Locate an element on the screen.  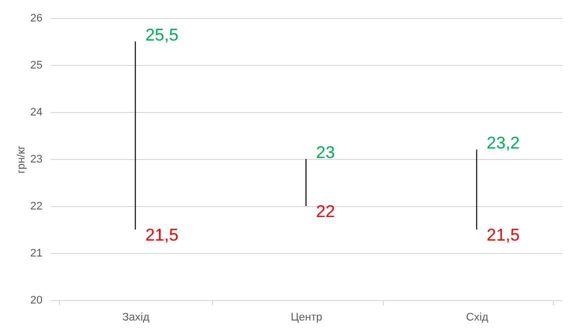
annotation: 22 is located at coordinates (325, 211).